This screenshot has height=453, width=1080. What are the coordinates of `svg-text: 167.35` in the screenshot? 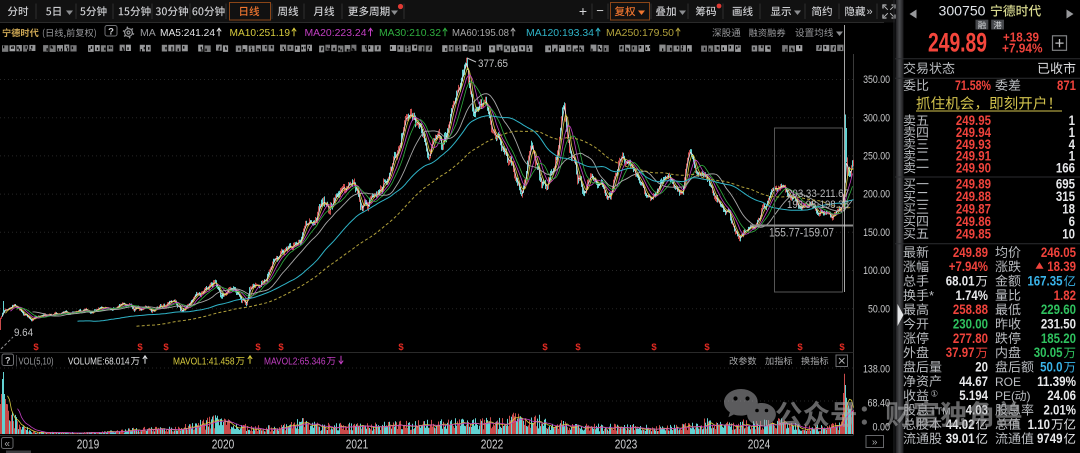 It's located at (1045, 281).